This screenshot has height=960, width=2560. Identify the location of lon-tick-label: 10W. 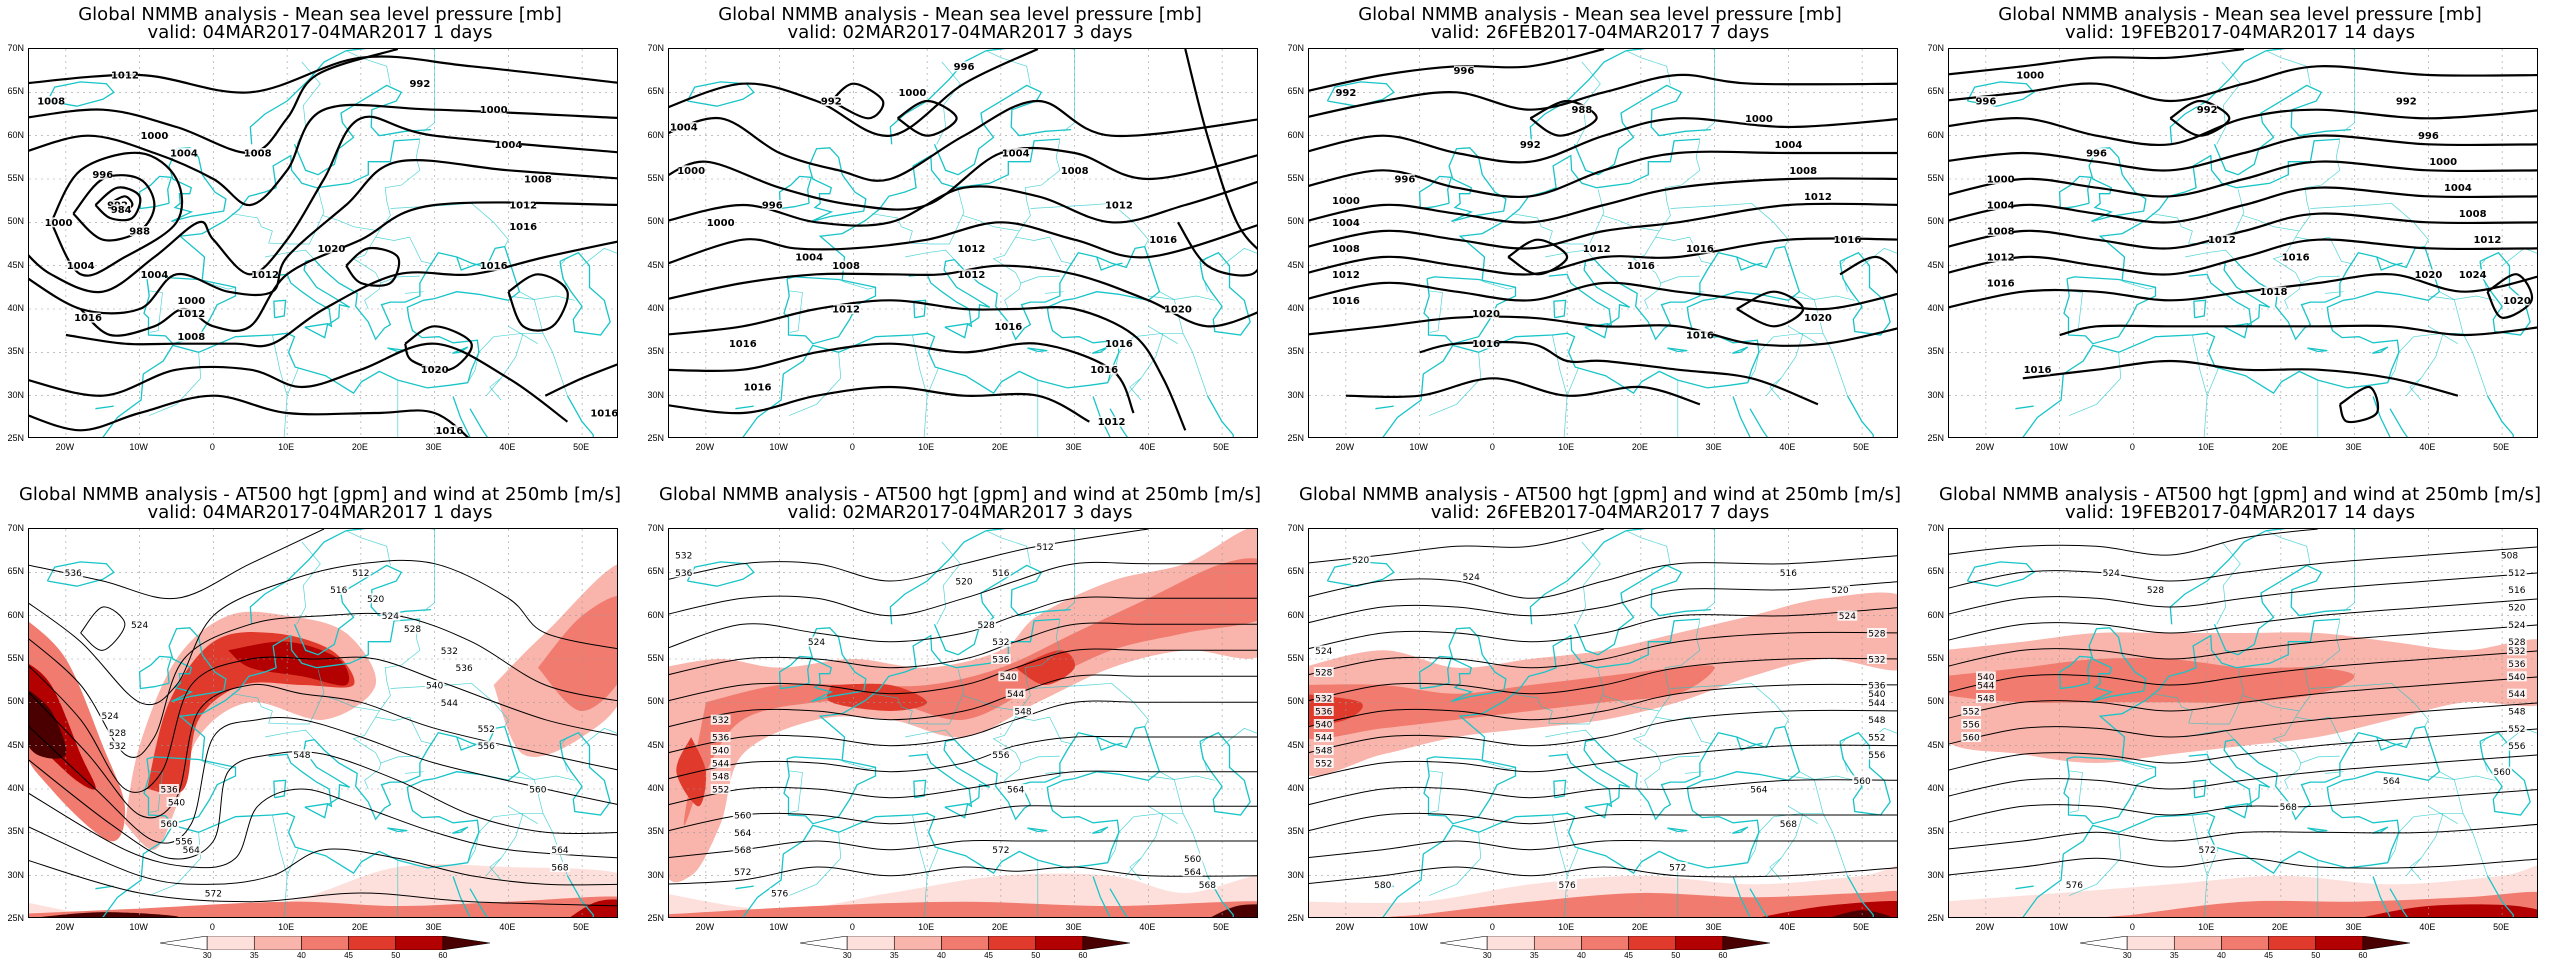
(2058, 927).